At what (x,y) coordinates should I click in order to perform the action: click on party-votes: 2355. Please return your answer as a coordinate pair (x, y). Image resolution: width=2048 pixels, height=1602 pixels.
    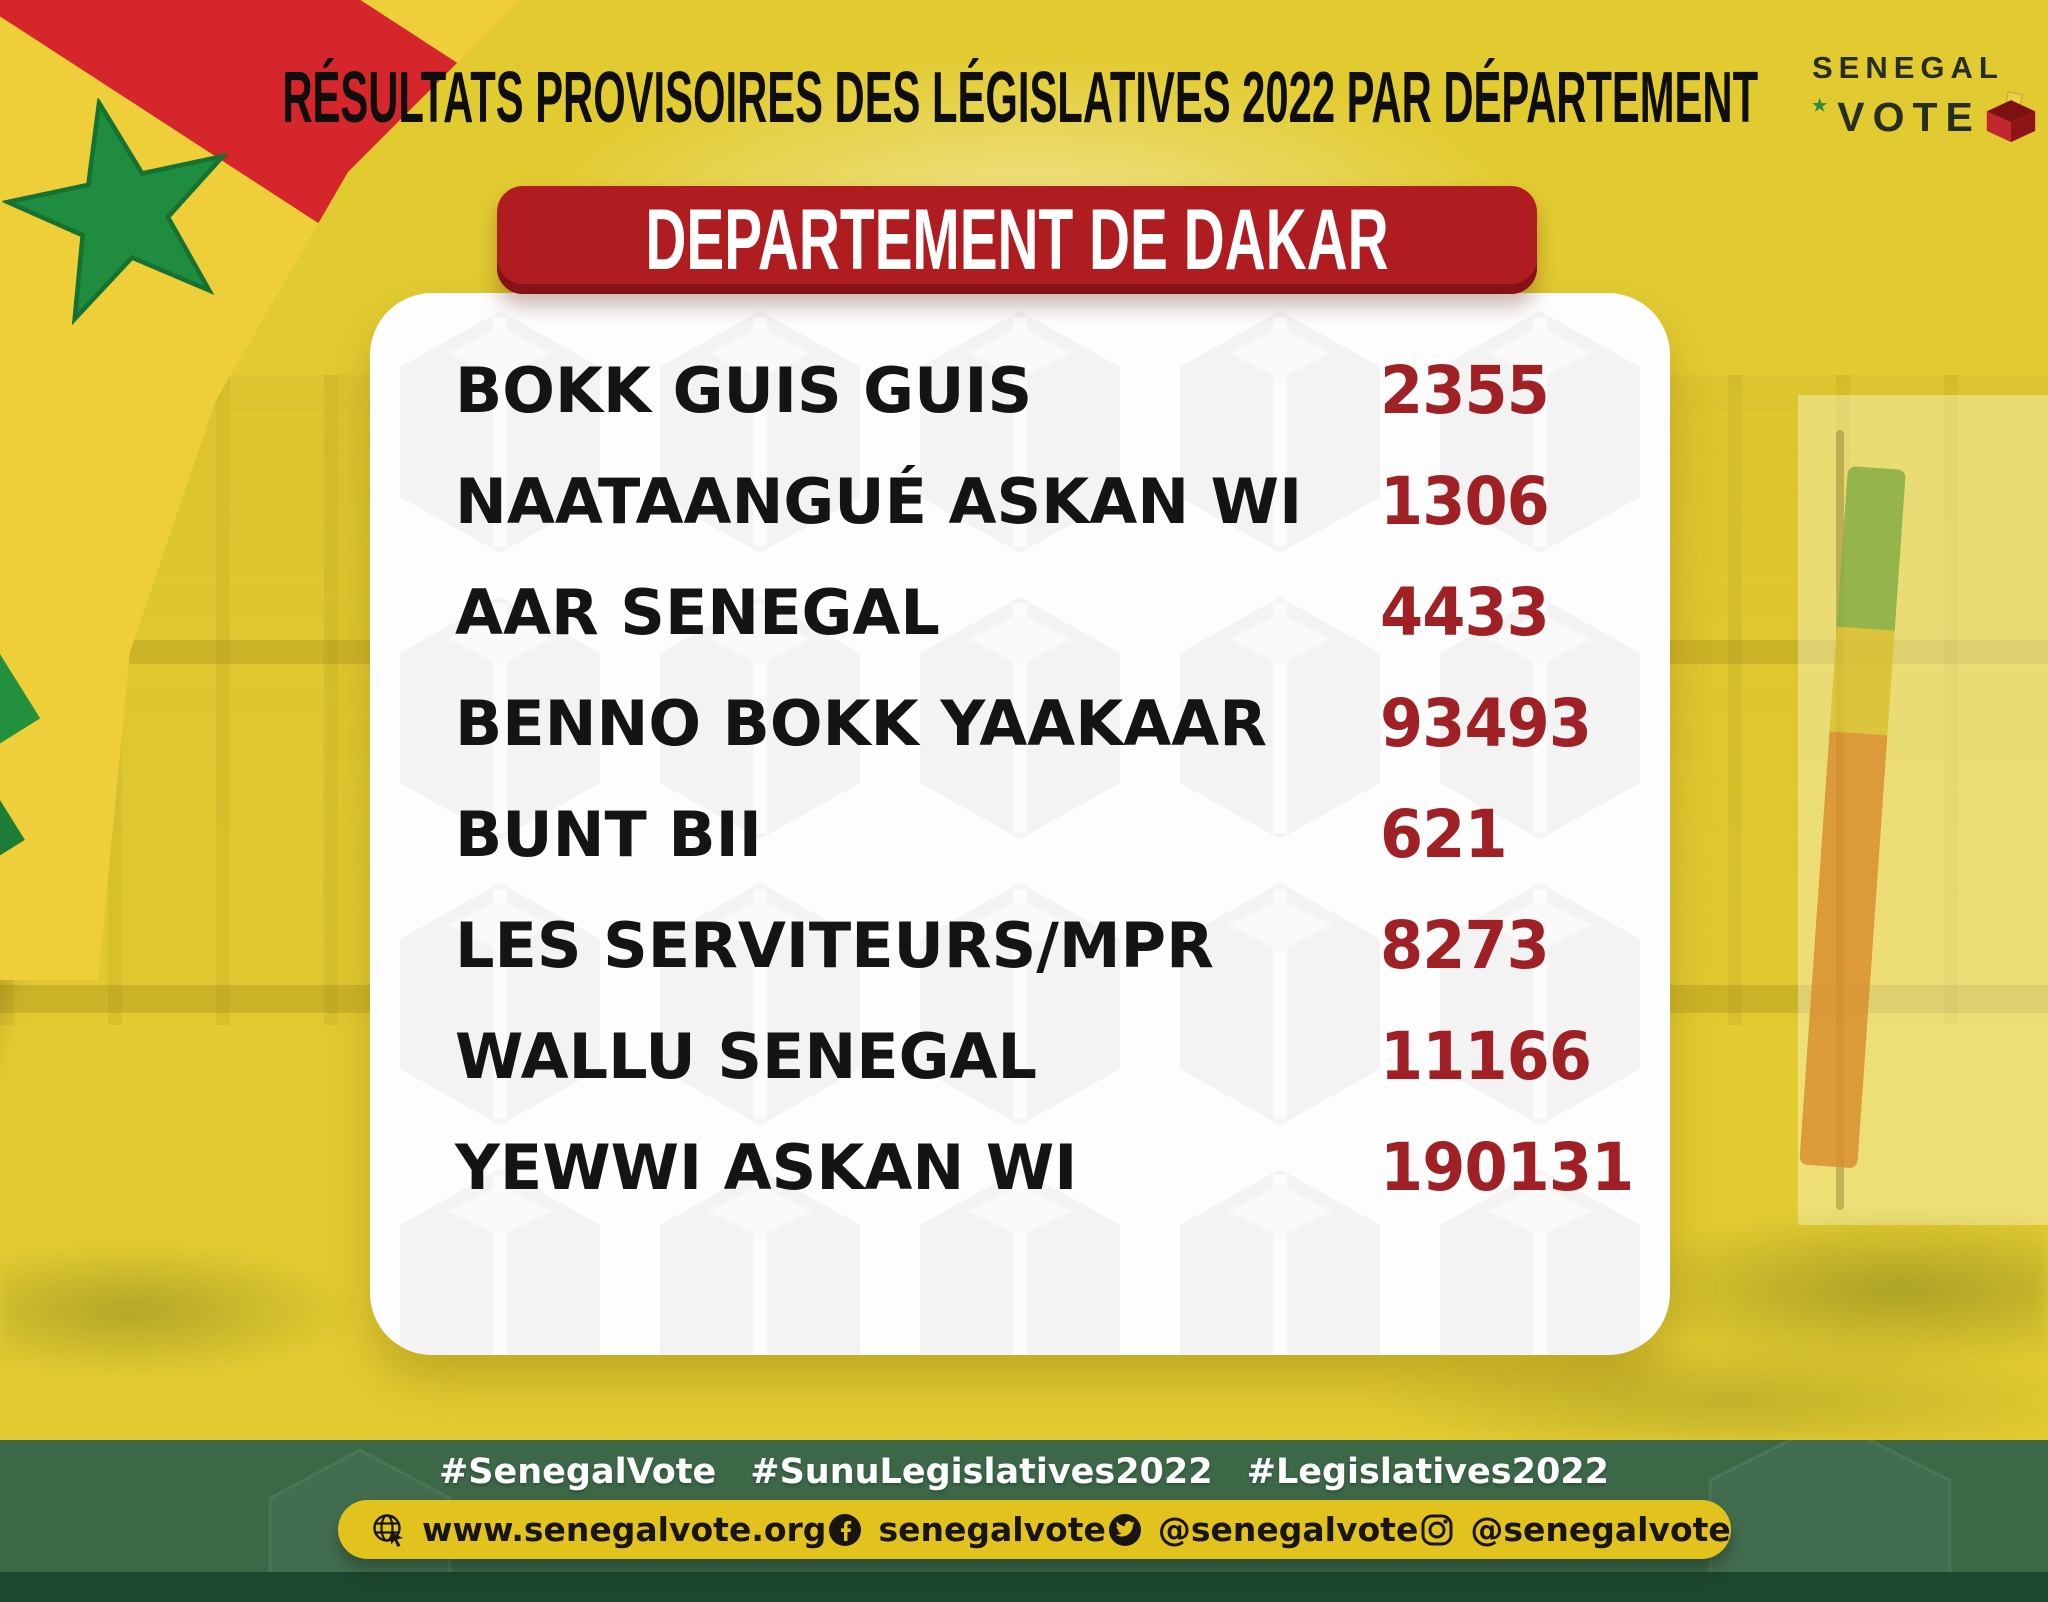
    Looking at the image, I should click on (1465, 390).